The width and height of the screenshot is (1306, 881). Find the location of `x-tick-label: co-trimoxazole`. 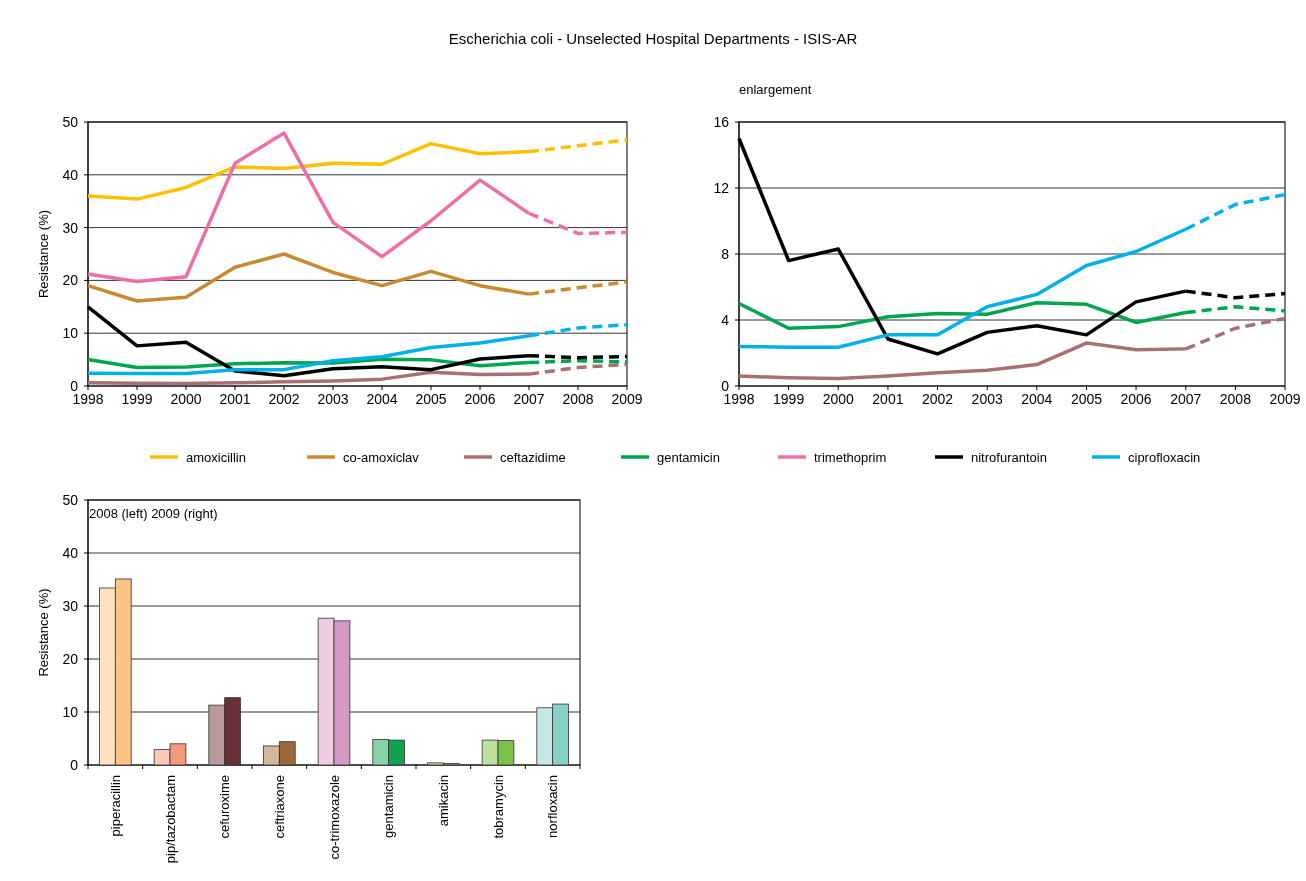

x-tick-label: co-trimoxazole is located at coordinates (334, 817).